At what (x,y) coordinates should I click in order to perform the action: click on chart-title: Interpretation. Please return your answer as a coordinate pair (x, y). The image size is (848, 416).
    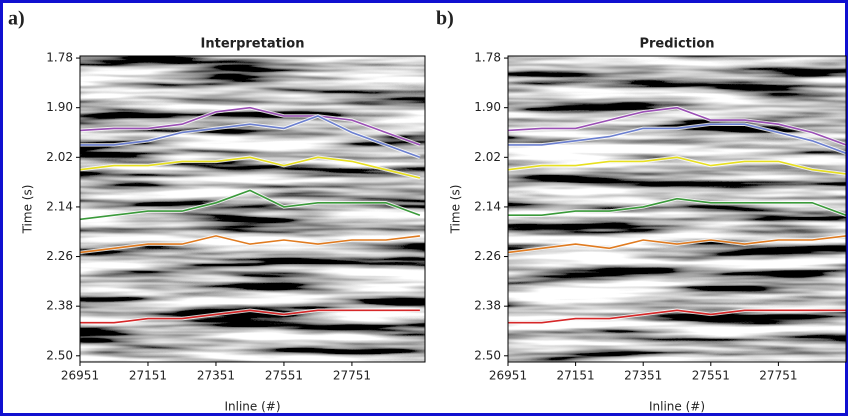
    Looking at the image, I should click on (253, 44).